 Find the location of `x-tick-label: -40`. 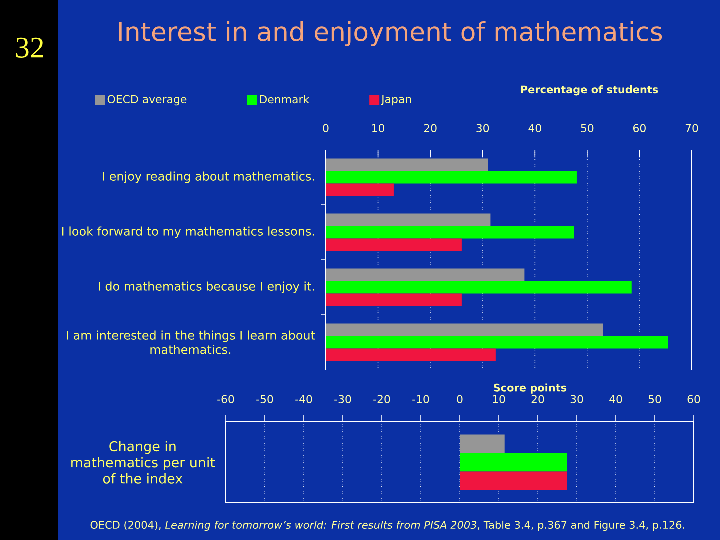

x-tick-label: -40 is located at coordinates (304, 399).